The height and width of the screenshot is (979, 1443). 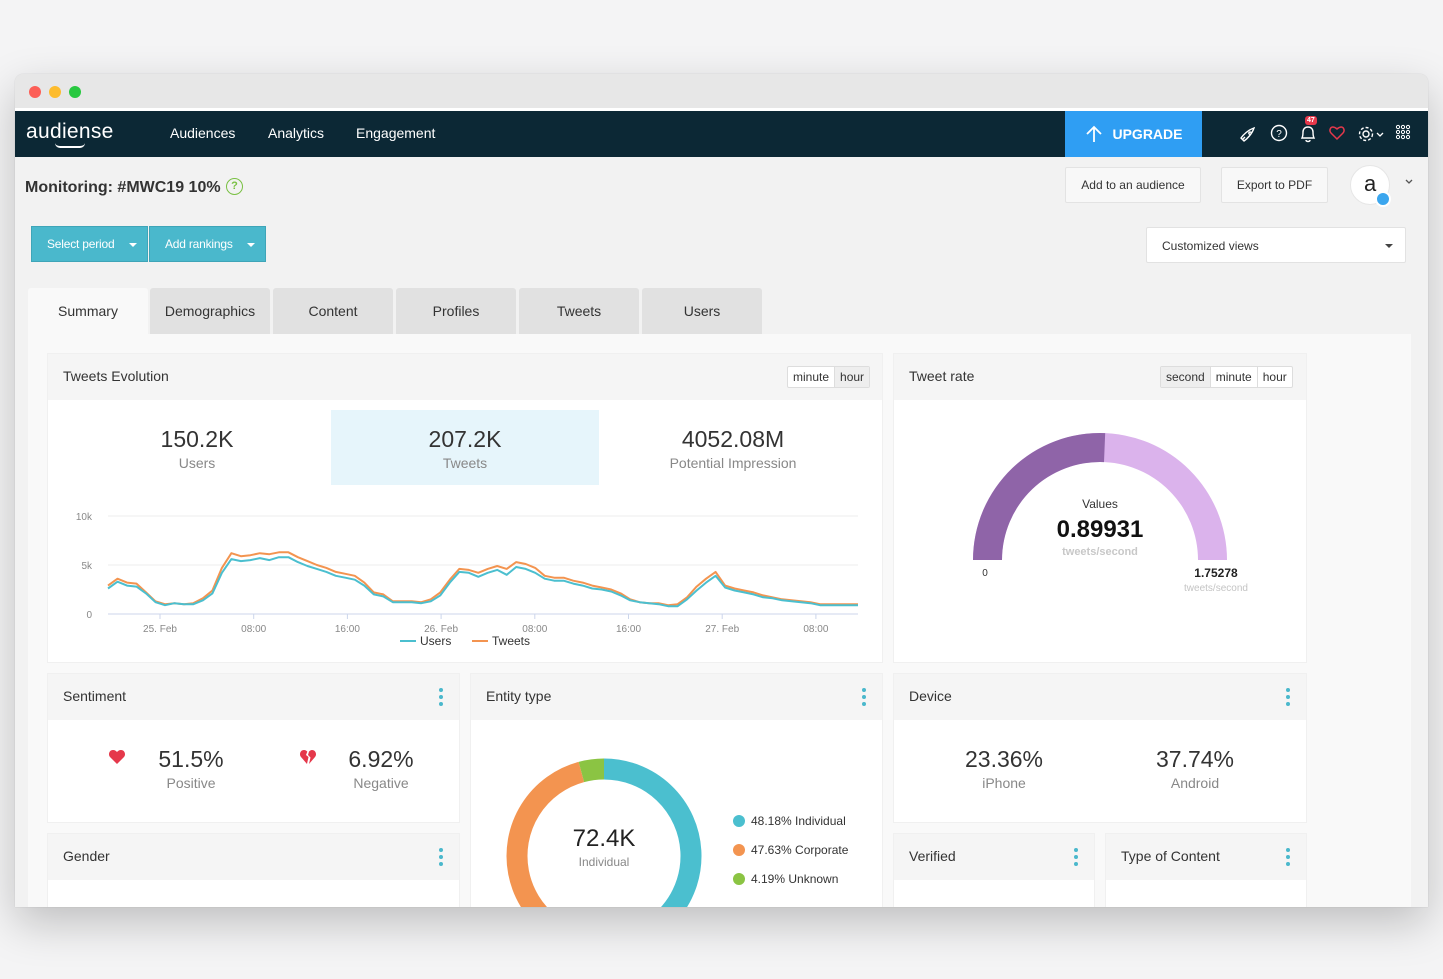 I want to click on nav-analytics: Analytics, so click(x=296, y=133).